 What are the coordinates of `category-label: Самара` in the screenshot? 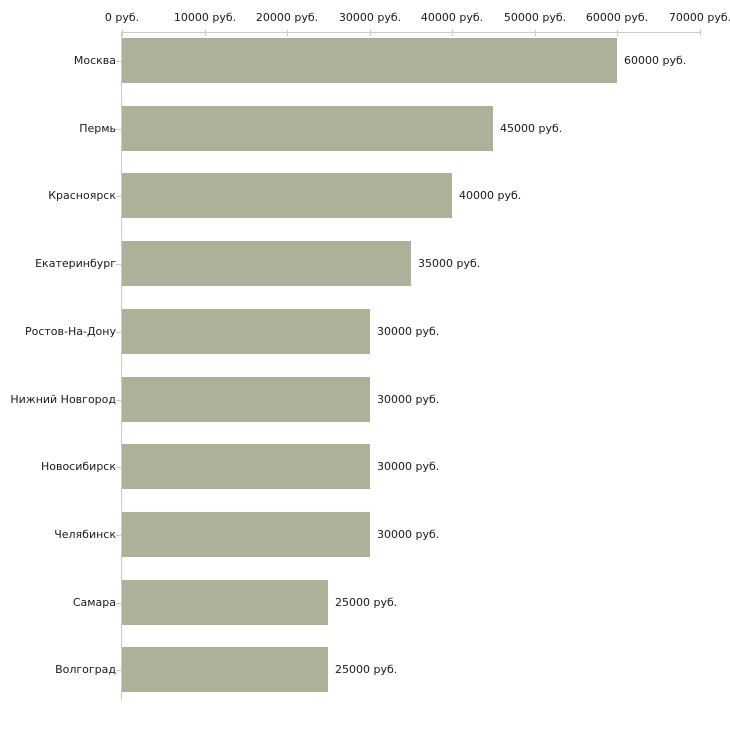 It's located at (94, 602).